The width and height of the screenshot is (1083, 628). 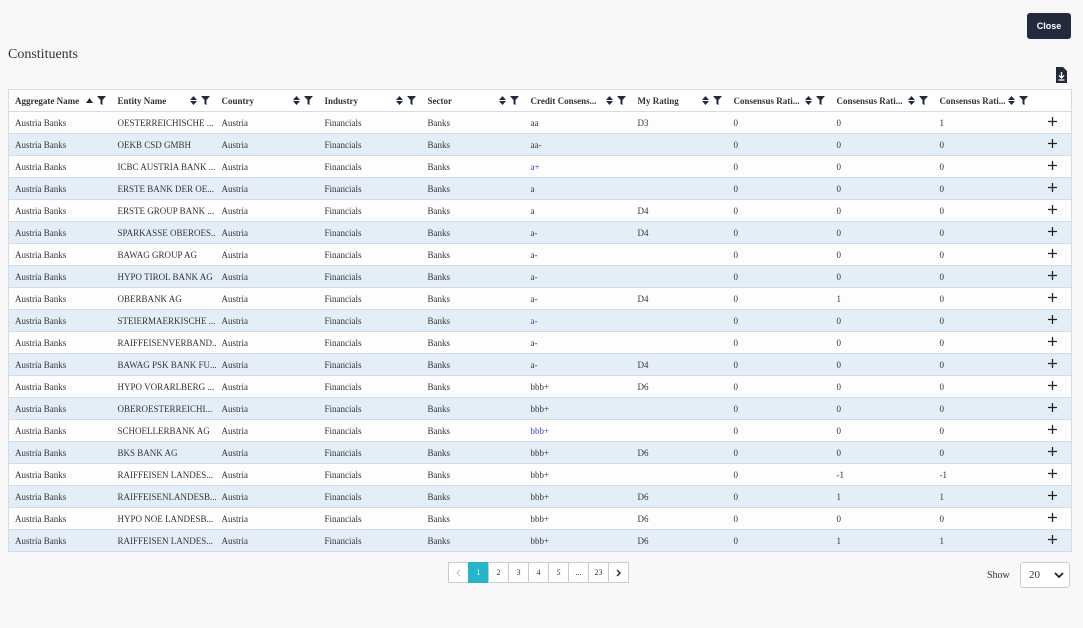 What do you see at coordinates (1049, 26) in the screenshot?
I see `close-button: Close` at bounding box center [1049, 26].